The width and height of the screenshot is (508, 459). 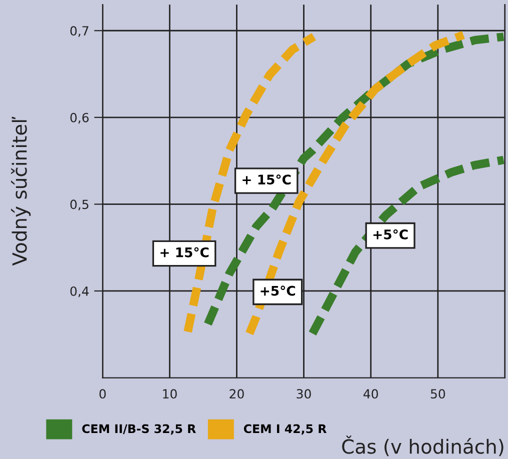 I want to click on x-tick-label: 50, so click(x=438, y=394).